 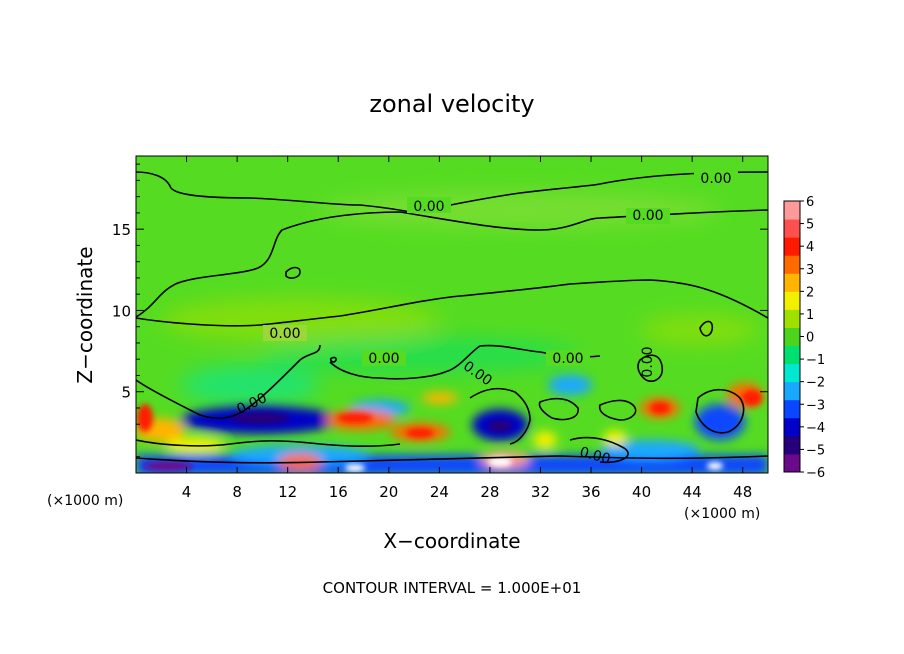 What do you see at coordinates (804, 338) in the screenshot?
I see `colorbar: 6 5 4 3 2 1 0 −1 −2 −3 −4 −5 −6` at bounding box center [804, 338].